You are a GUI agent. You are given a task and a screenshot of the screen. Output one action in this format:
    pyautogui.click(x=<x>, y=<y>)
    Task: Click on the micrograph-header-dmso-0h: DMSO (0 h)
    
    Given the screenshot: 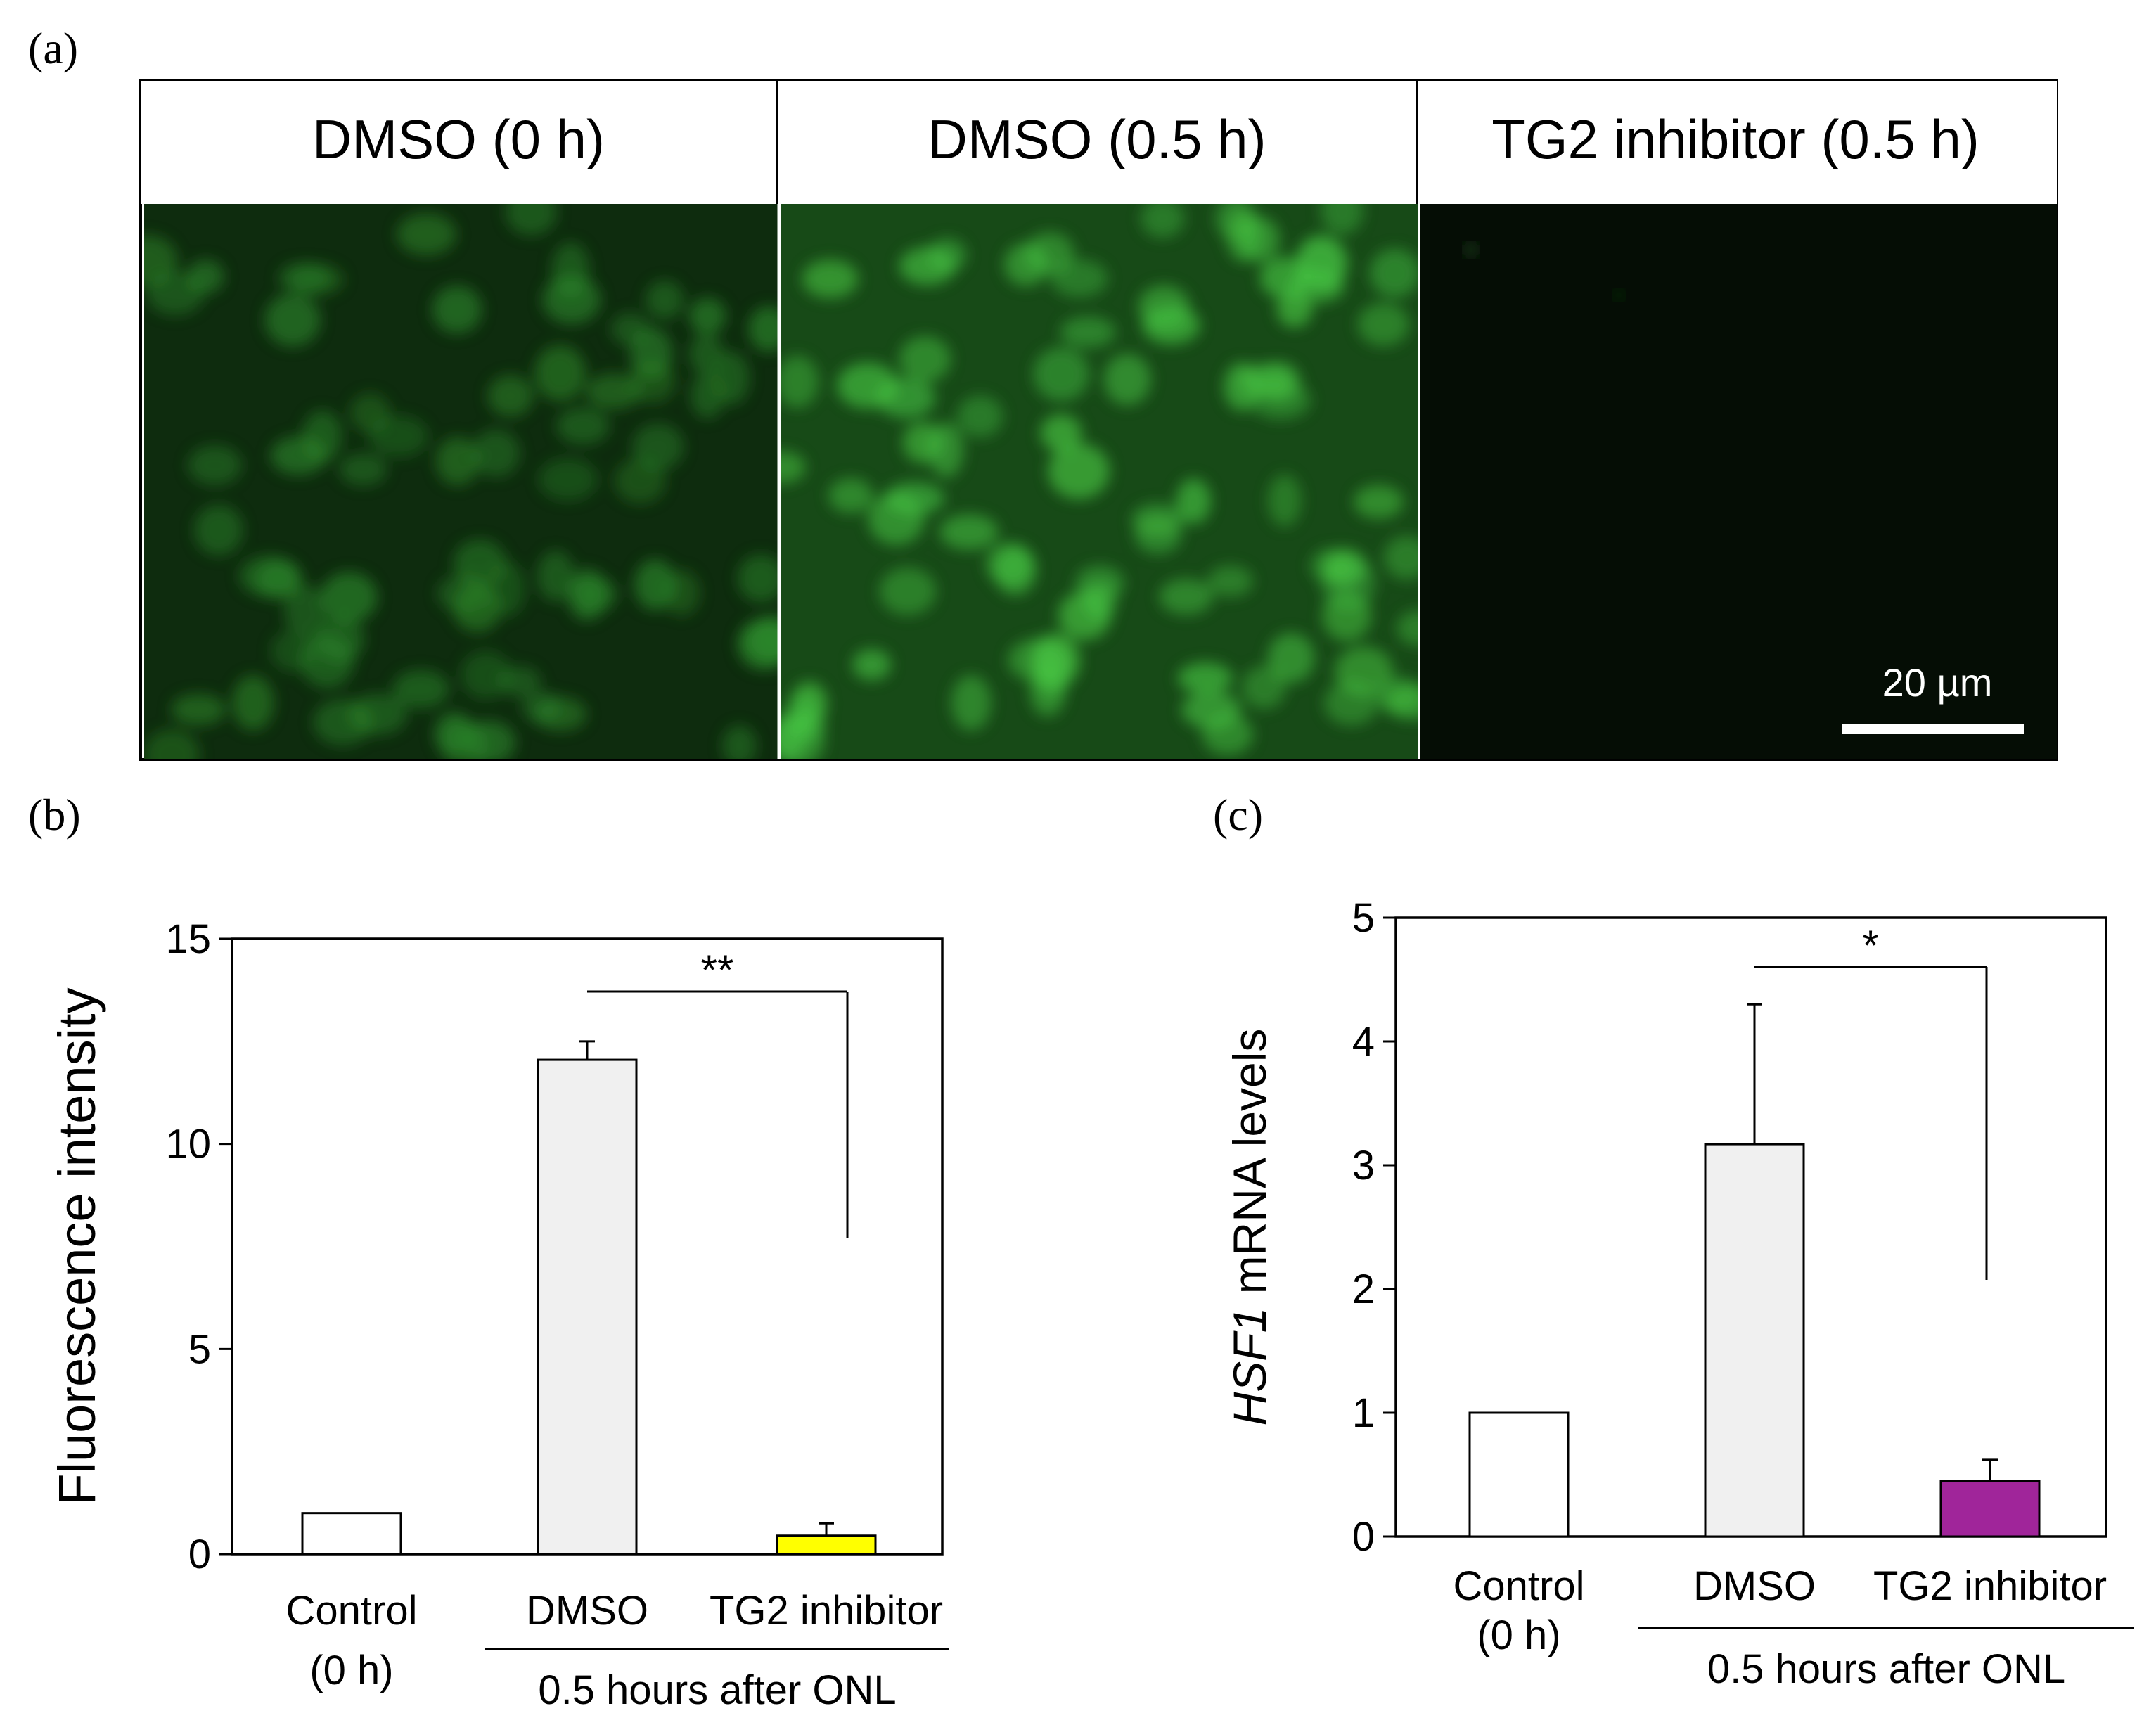 What is the action you would take?
    pyautogui.click(x=458, y=139)
    